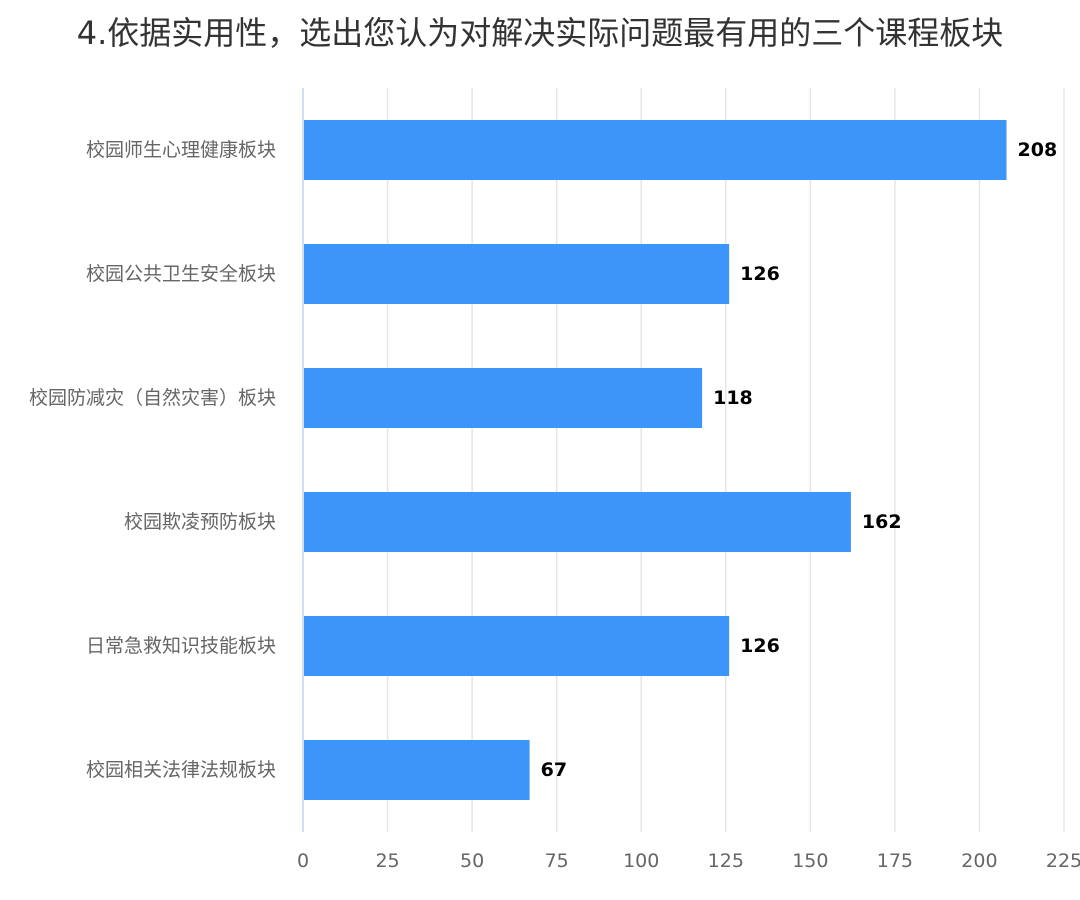 This screenshot has height=900, width=1080. What do you see at coordinates (554, 770) in the screenshot?
I see `data-label: 67` at bounding box center [554, 770].